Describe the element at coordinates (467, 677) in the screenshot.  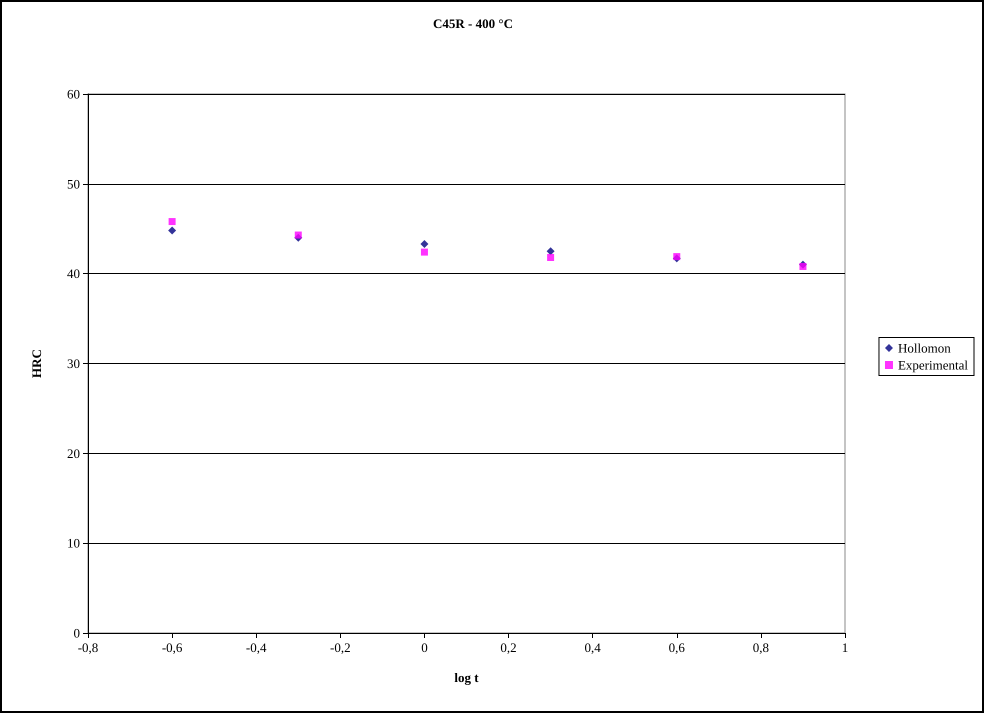
I see `x-axis-title: log t` at that location.